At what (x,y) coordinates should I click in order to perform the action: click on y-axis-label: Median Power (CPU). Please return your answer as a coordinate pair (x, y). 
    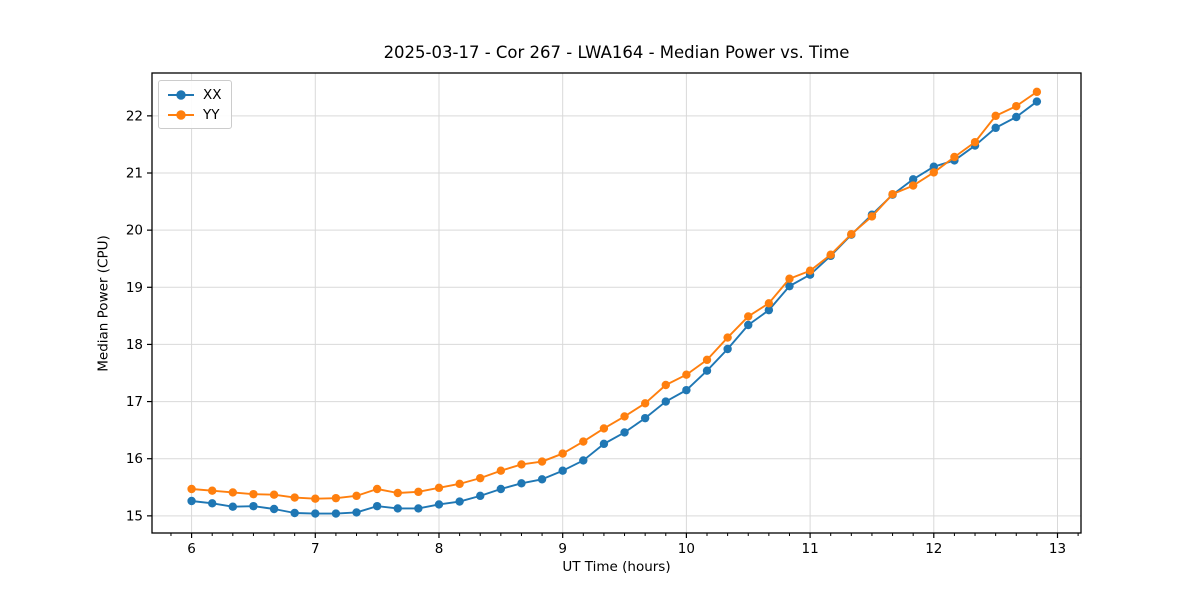
    Looking at the image, I should click on (103, 303).